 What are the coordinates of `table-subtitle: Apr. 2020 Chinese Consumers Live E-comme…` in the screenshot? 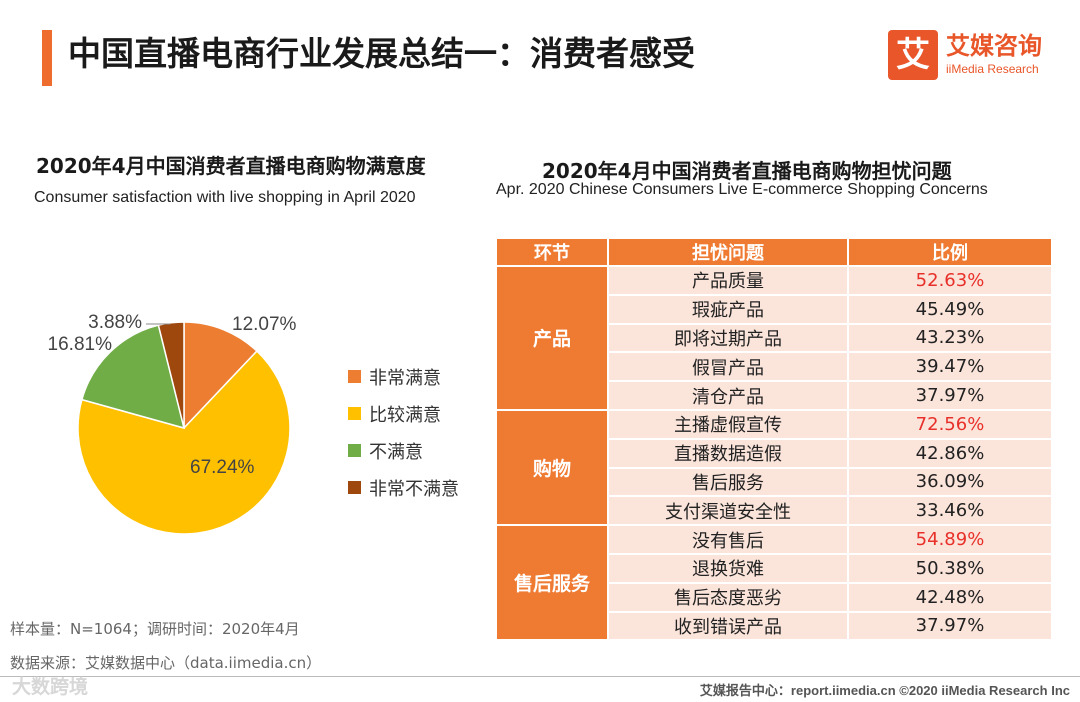 It's located at (742, 189).